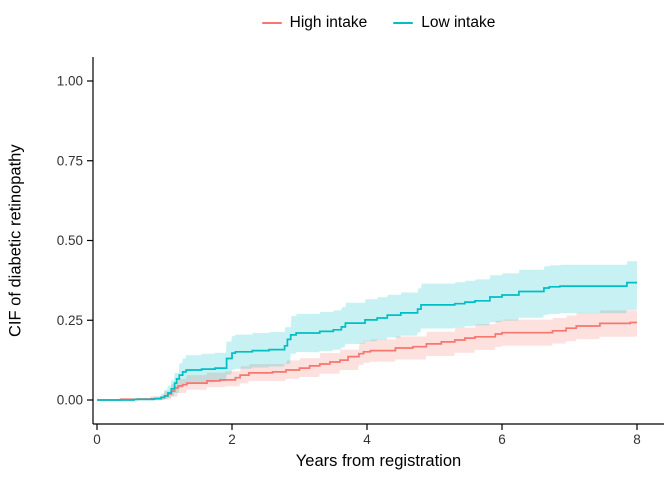 This screenshot has width=672, height=480. I want to click on y-tick-label: 0.50, so click(70, 240).